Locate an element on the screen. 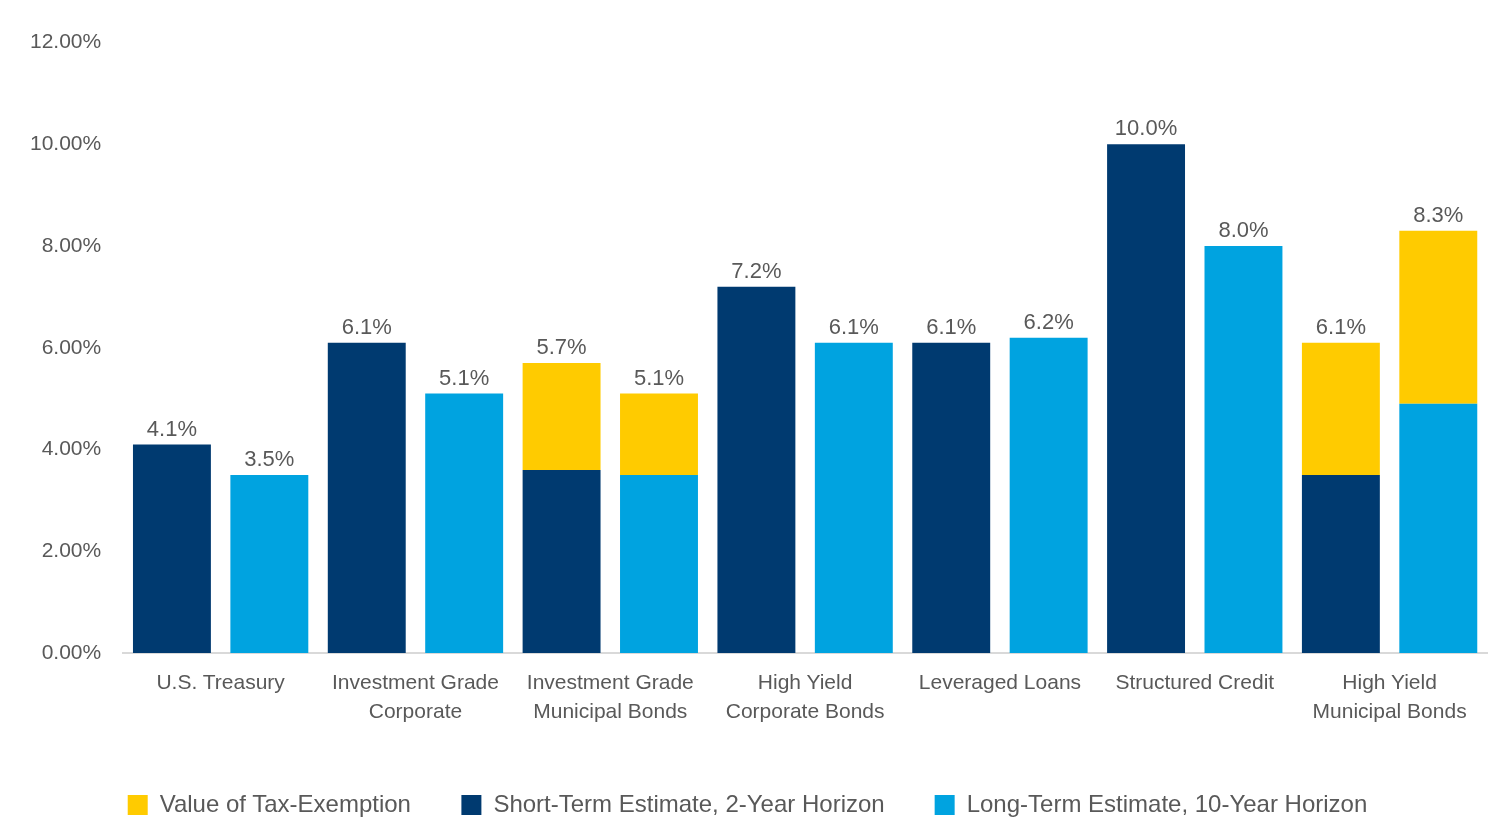 This screenshot has height=835, width=1505. total-label: 8.0% is located at coordinates (1243, 230).